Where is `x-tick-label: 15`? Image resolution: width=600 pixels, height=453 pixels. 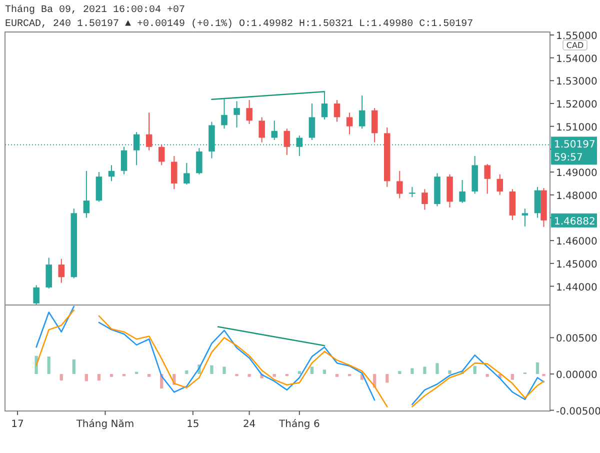
x-tick-label: 15 is located at coordinates (193, 424).